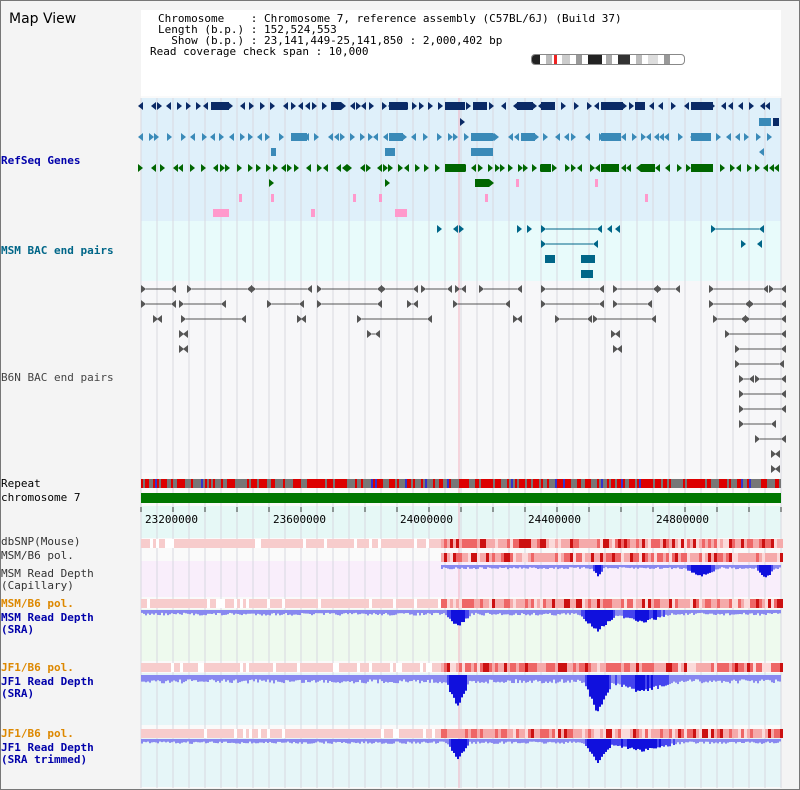 The image size is (800, 790). What do you see at coordinates (313, 213) in the screenshot?
I see `refseq-gene-pink` at bounding box center [313, 213].